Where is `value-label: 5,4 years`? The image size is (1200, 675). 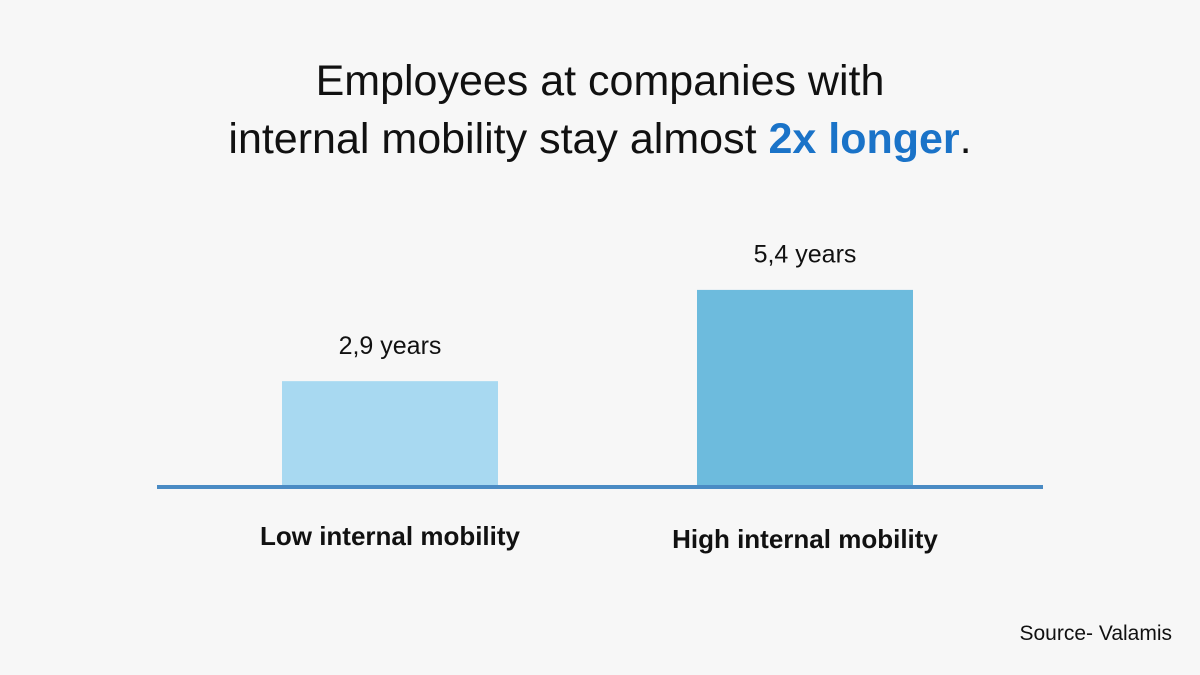 value-label: 5,4 years is located at coordinates (805, 255).